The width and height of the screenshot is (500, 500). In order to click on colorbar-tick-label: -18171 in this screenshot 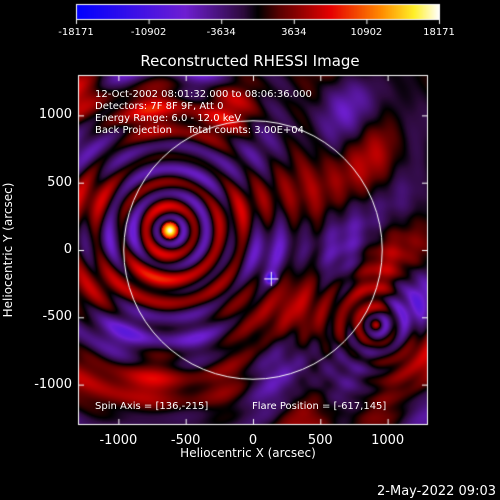, I will do `click(76, 32)`.